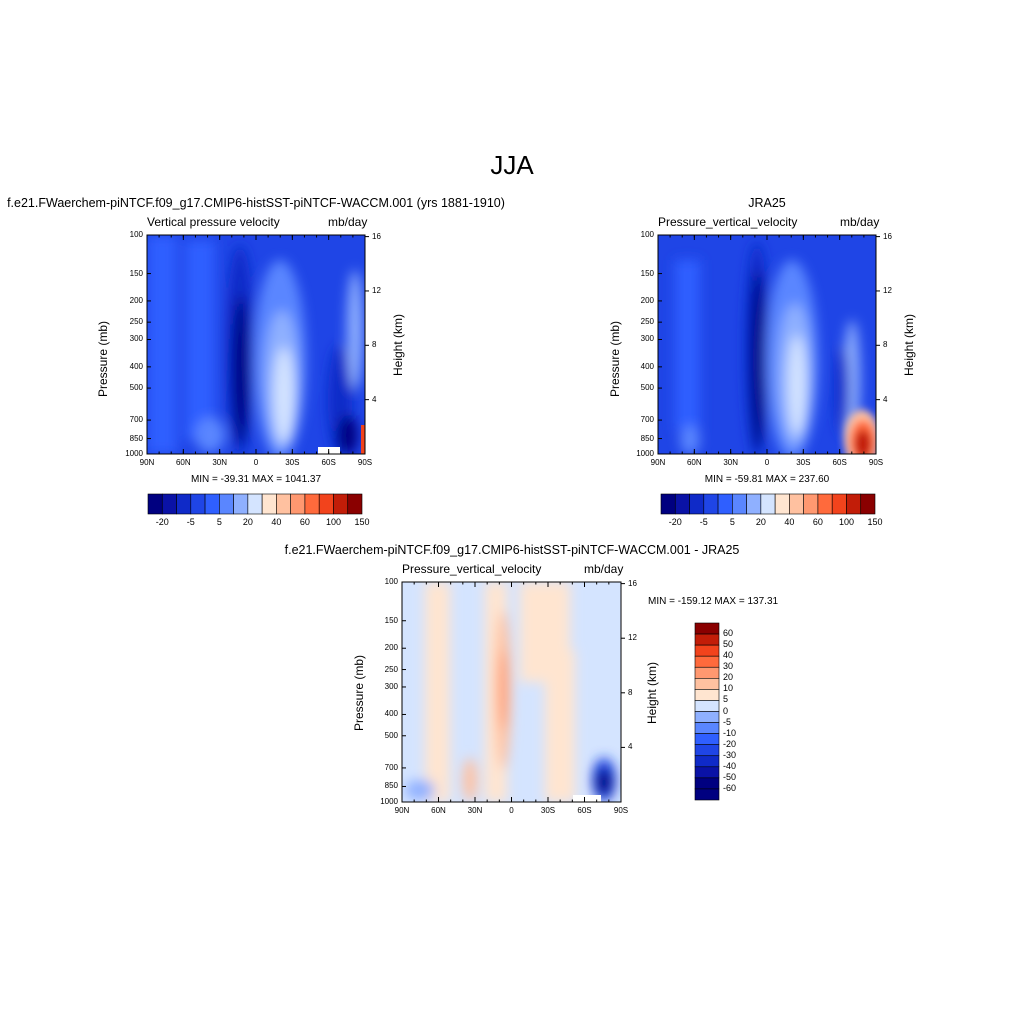 This screenshot has height=1024, width=1024. I want to click on model-y2tick-label: 4, so click(374, 399).